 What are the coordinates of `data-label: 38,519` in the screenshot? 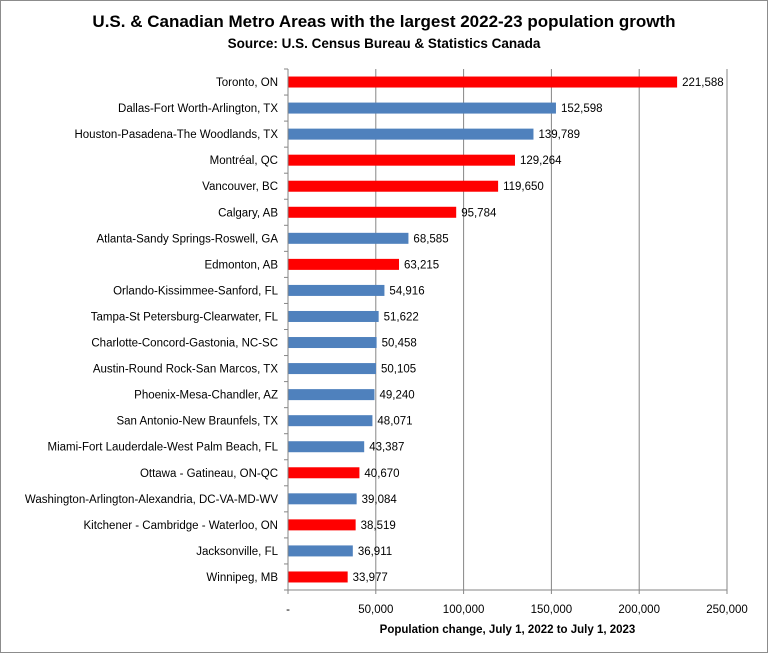 It's located at (378, 526).